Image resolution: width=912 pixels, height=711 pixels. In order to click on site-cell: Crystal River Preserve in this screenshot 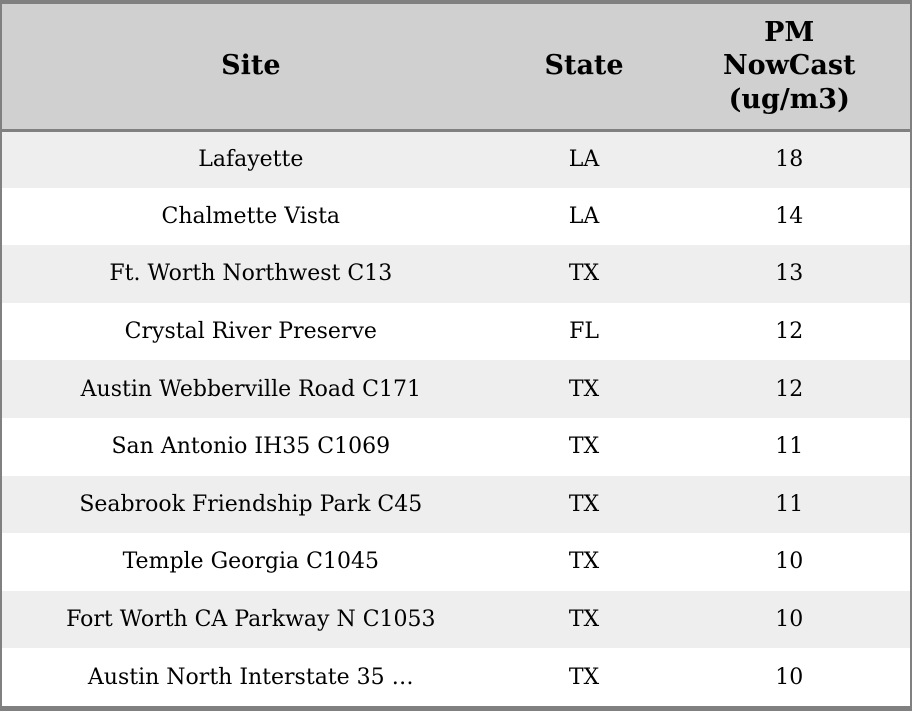, I will do `click(250, 332)`.